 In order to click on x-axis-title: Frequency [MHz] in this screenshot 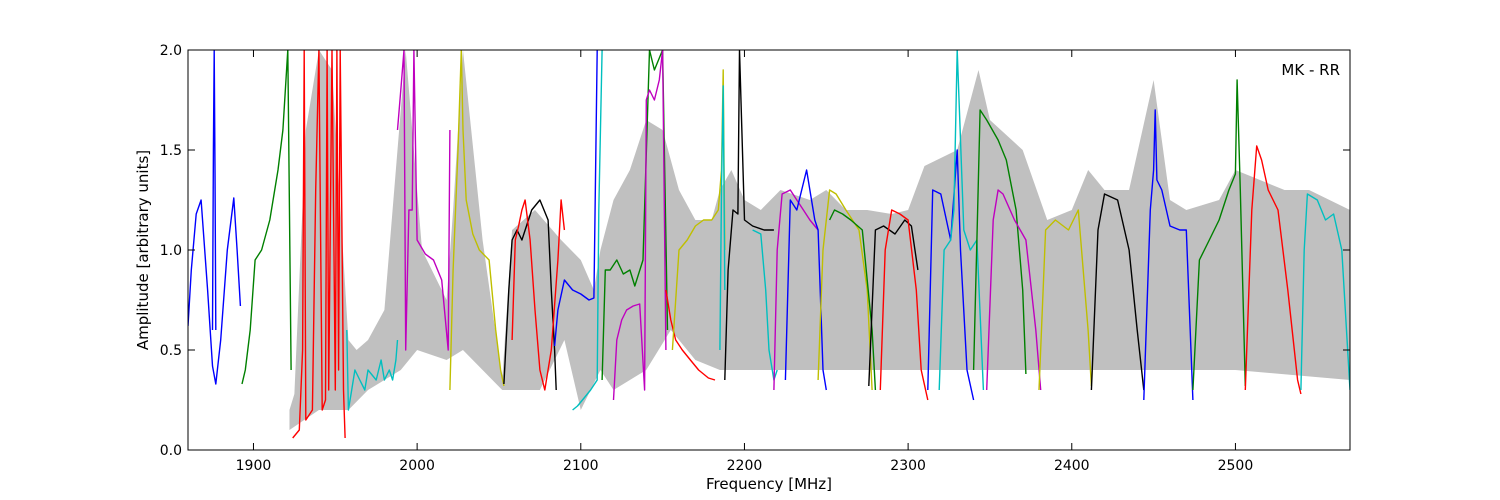, I will do `click(769, 484)`.